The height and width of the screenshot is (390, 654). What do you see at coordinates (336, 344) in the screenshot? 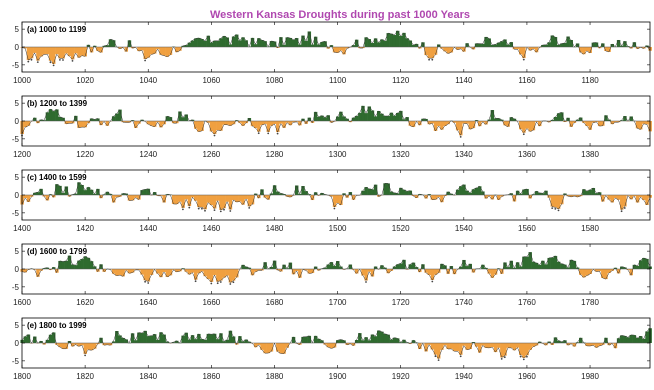
I see `anomaly-line` at bounding box center [336, 344].